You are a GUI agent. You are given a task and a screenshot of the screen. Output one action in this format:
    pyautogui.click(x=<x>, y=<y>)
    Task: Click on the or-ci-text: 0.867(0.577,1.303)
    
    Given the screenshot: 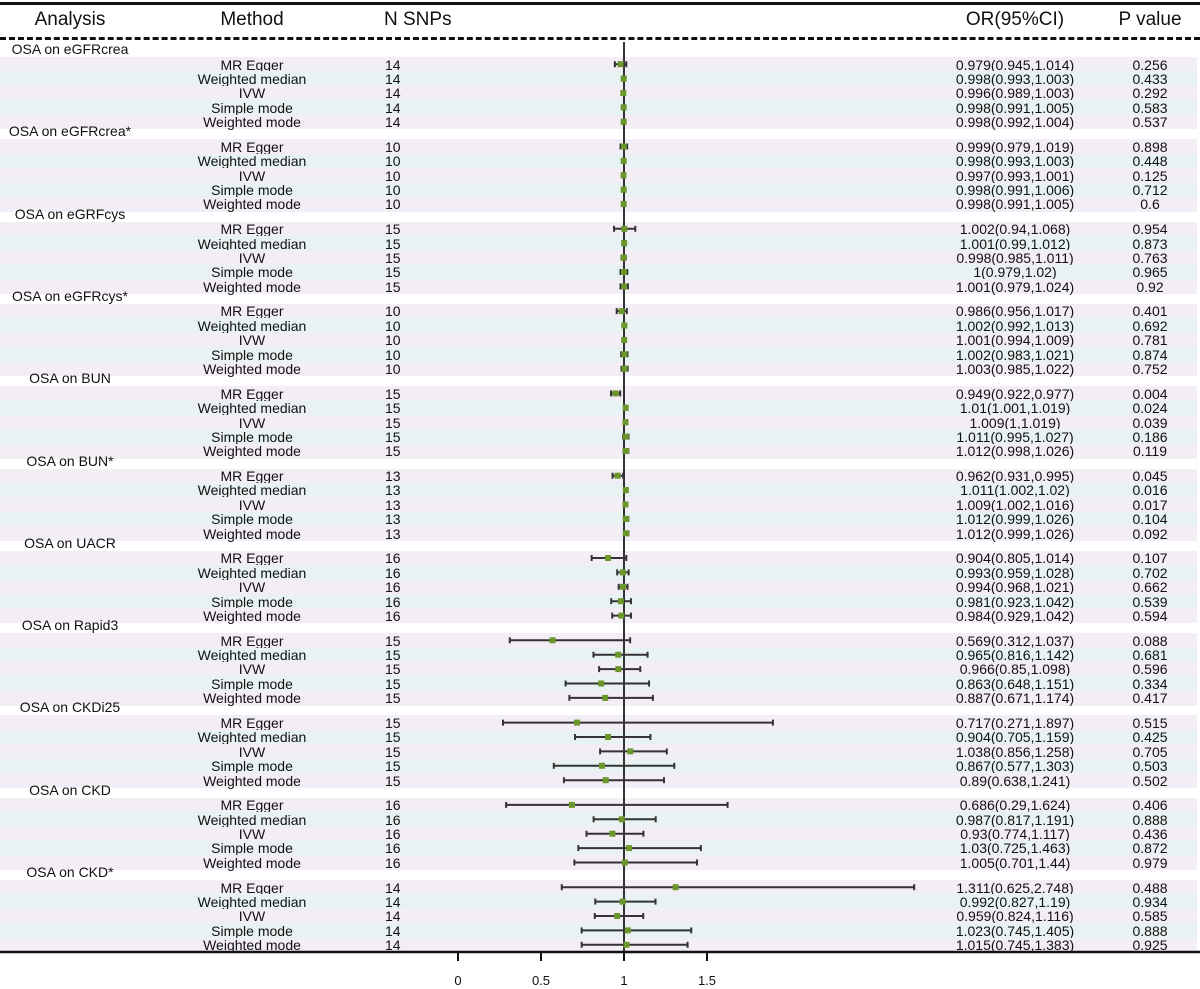 What is the action you would take?
    pyautogui.click(x=1015, y=766)
    